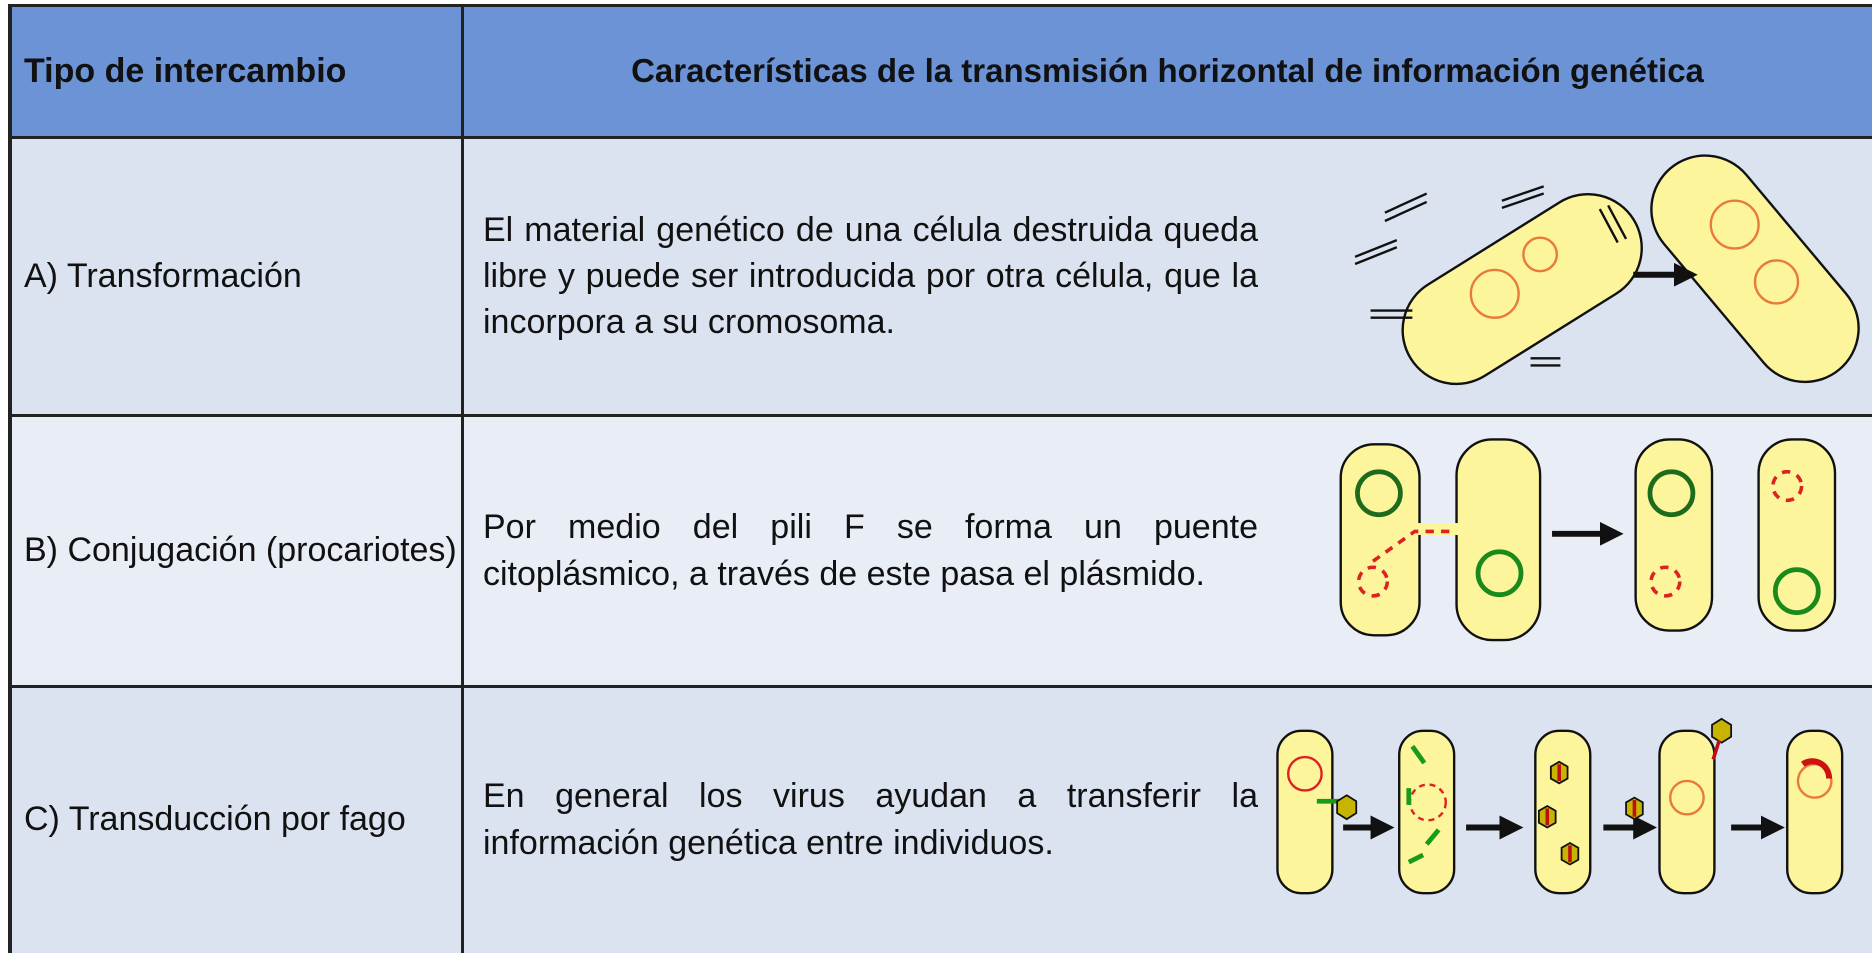  I want to click on type-text: C) Transducción por fago, so click(215, 819).